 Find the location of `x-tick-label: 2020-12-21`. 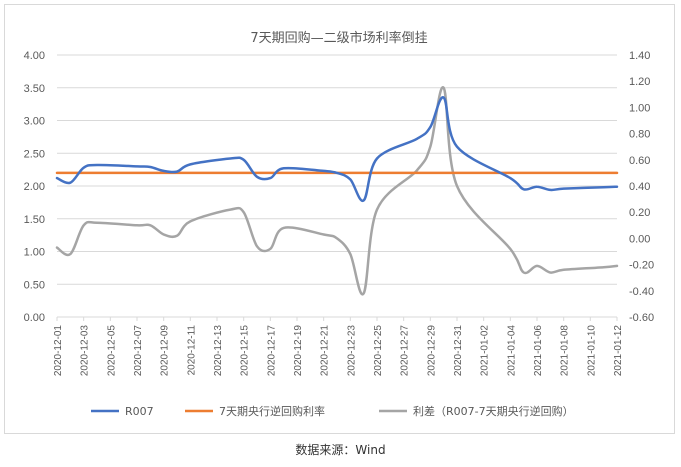

x-tick-label: 2020-12-21 is located at coordinates (325, 351).